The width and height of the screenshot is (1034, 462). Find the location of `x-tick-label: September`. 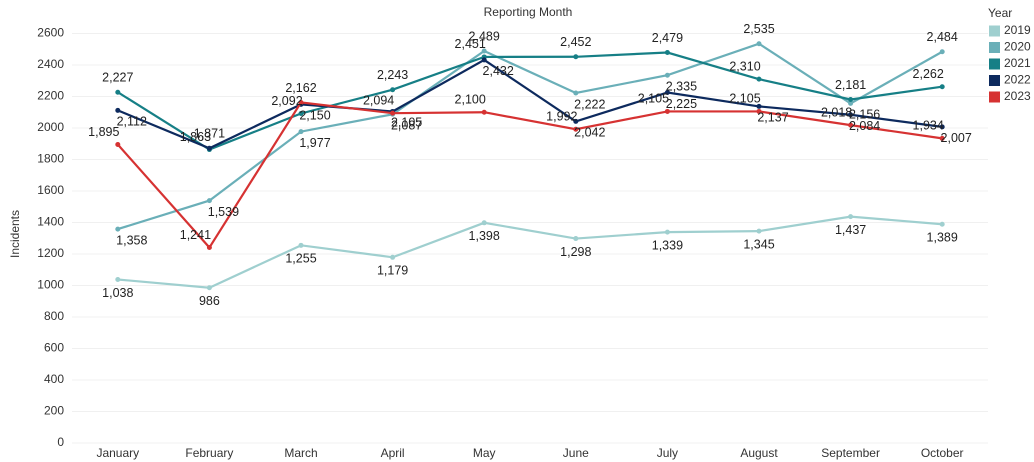

x-tick-label: September is located at coordinates (850, 453).